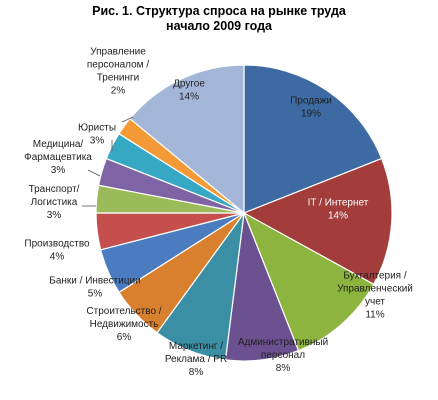 Image resolution: width=438 pixels, height=400 pixels. What do you see at coordinates (58, 144) in the screenshot?
I see `slice-name-line: Медицина/` at bounding box center [58, 144].